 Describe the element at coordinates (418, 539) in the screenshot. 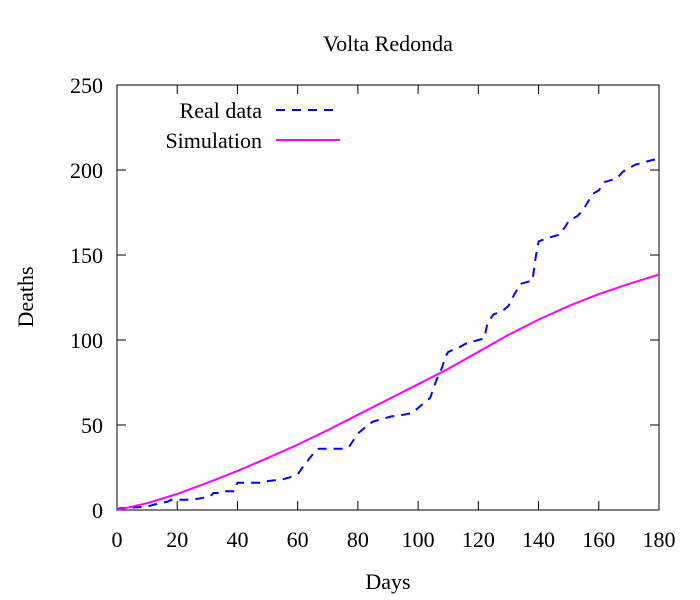

I see `x-tick-label: 100` at that location.